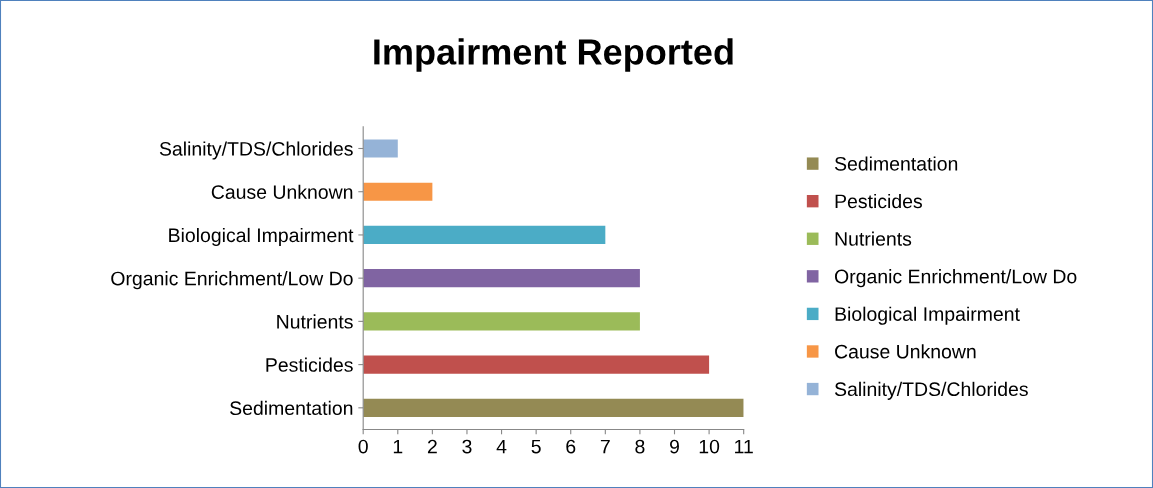 This screenshot has height=488, width=1153. What do you see at coordinates (873, 238) in the screenshot?
I see `legend-label: Nutrients` at bounding box center [873, 238].